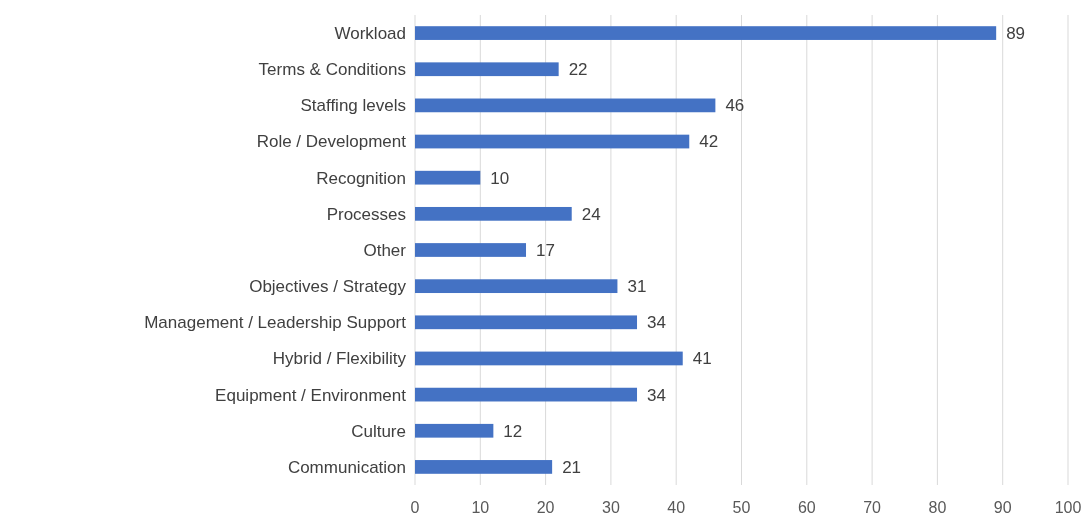 This screenshot has height=527, width=1092. I want to click on y-tick-label: Terms & Conditions, so click(332, 70).